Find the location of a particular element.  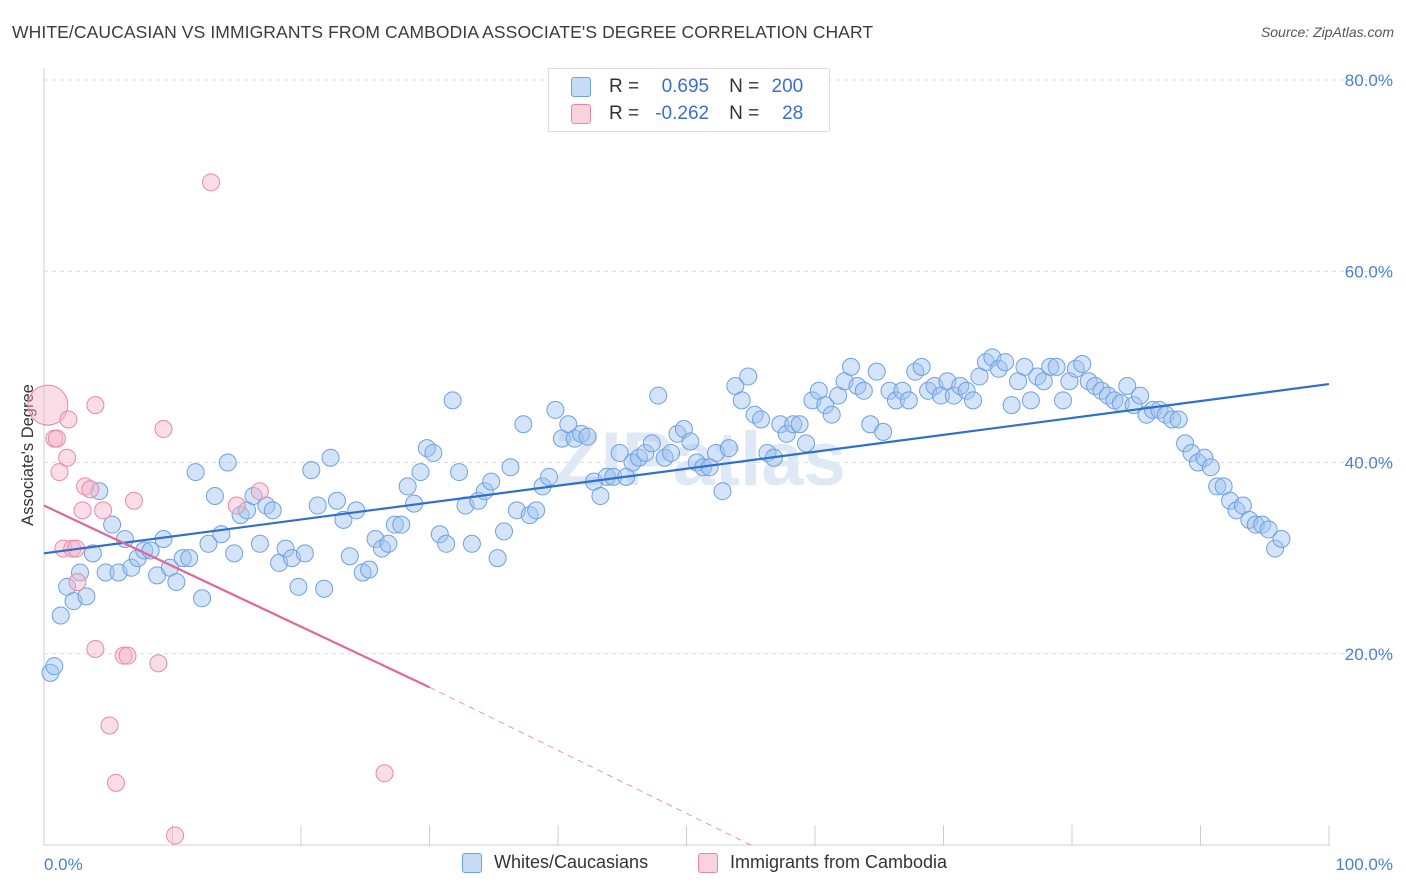

stats-row-cambodia: R = -0.262 N = 28 is located at coordinates (687, 114).